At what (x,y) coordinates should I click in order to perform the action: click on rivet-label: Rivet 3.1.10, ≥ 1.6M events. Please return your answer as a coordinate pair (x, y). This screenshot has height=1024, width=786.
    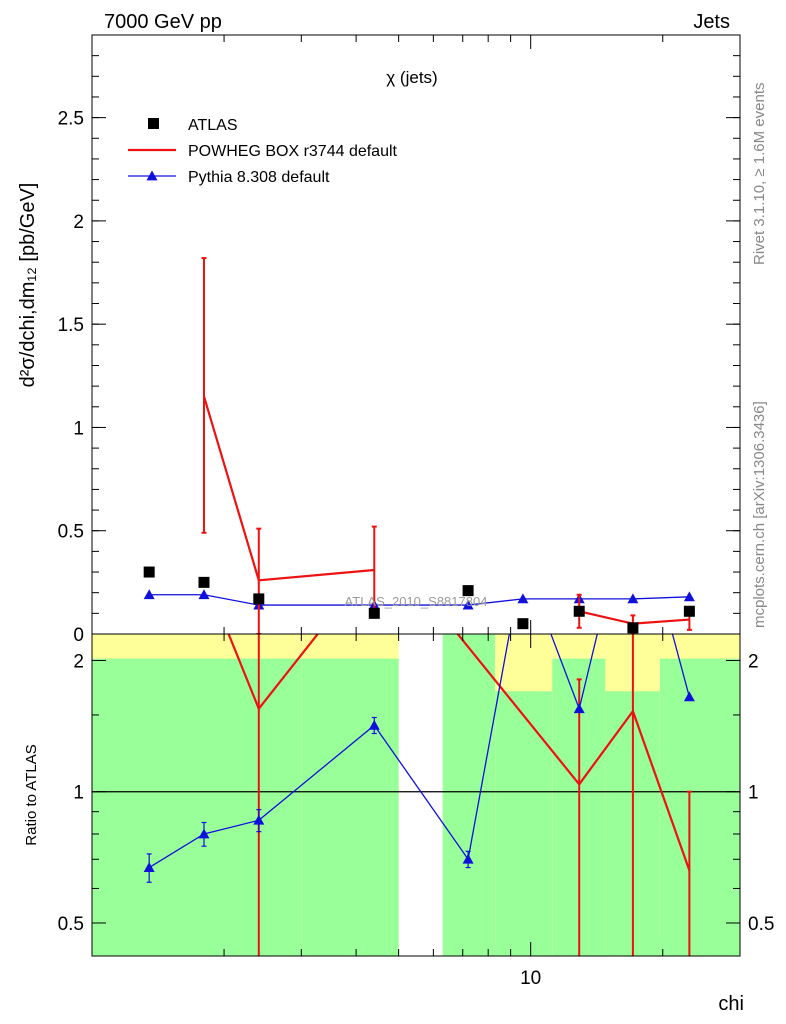
    Looking at the image, I should click on (759, 174).